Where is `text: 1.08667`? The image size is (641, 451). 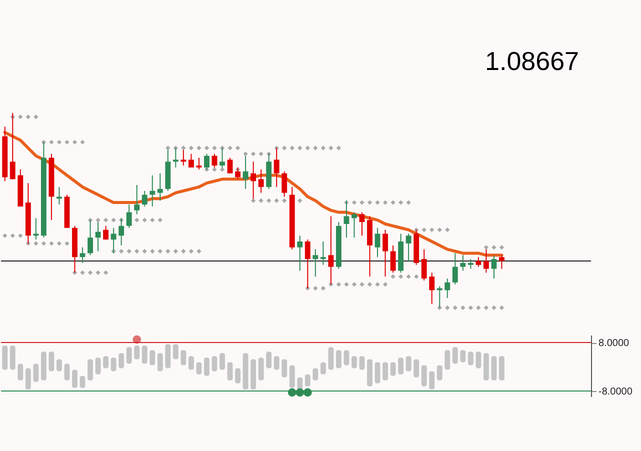
text: 1.08667 is located at coordinates (532, 61).